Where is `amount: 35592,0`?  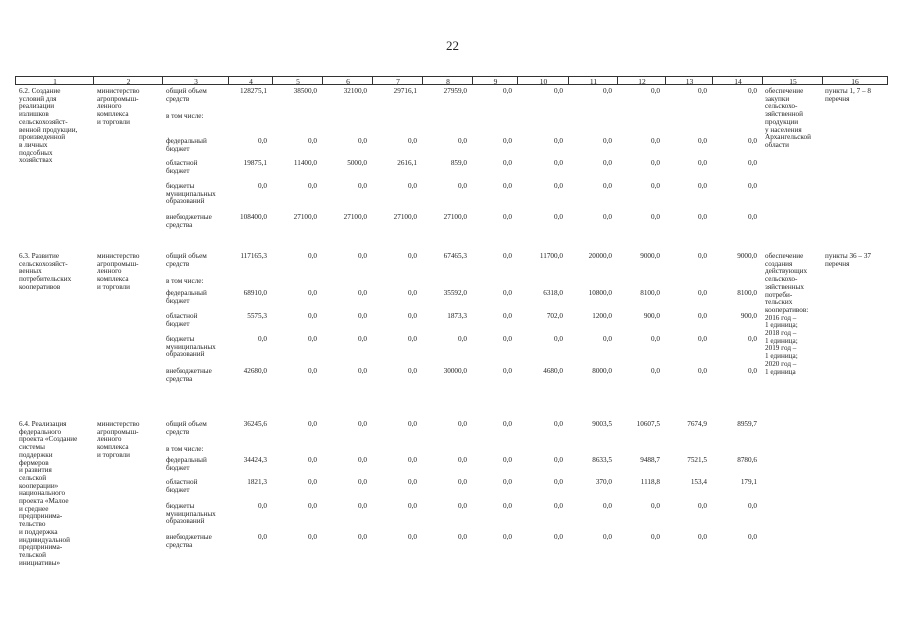
amount: 35592,0 is located at coordinates (455, 293).